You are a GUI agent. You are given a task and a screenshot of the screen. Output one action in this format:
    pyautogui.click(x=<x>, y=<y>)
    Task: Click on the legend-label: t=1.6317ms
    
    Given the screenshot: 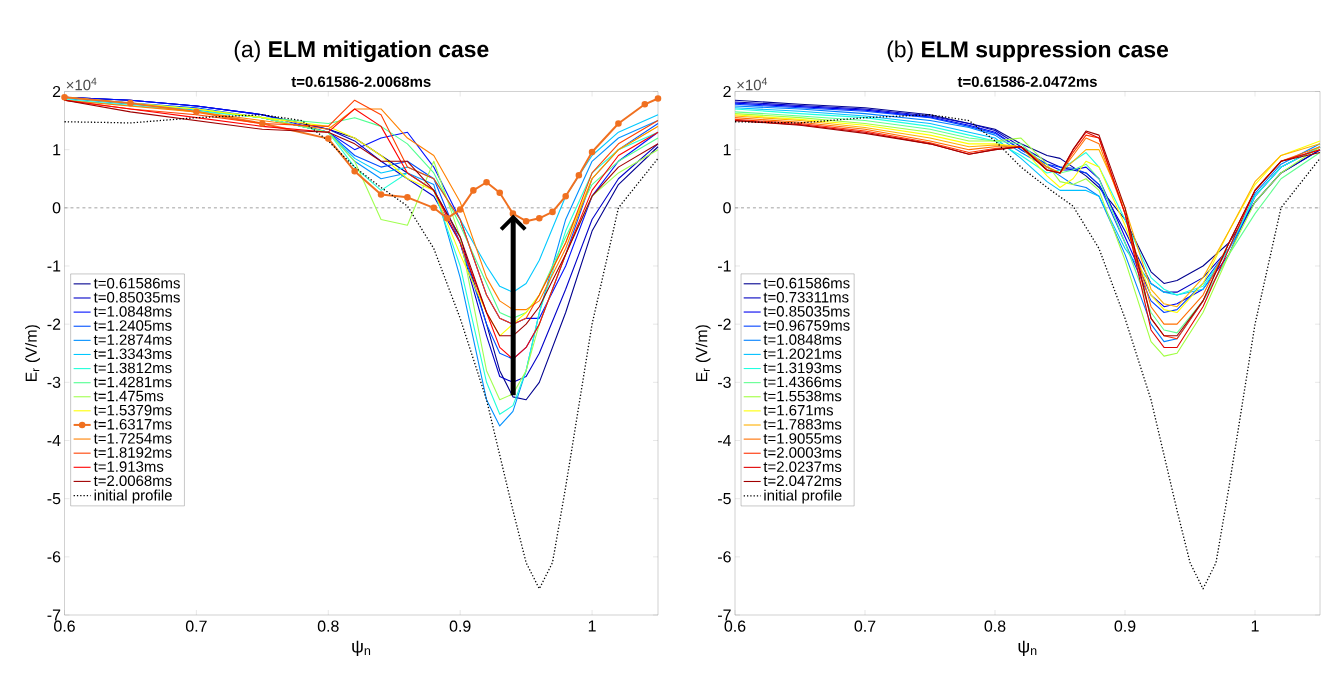 What is the action you would take?
    pyautogui.click(x=132, y=424)
    